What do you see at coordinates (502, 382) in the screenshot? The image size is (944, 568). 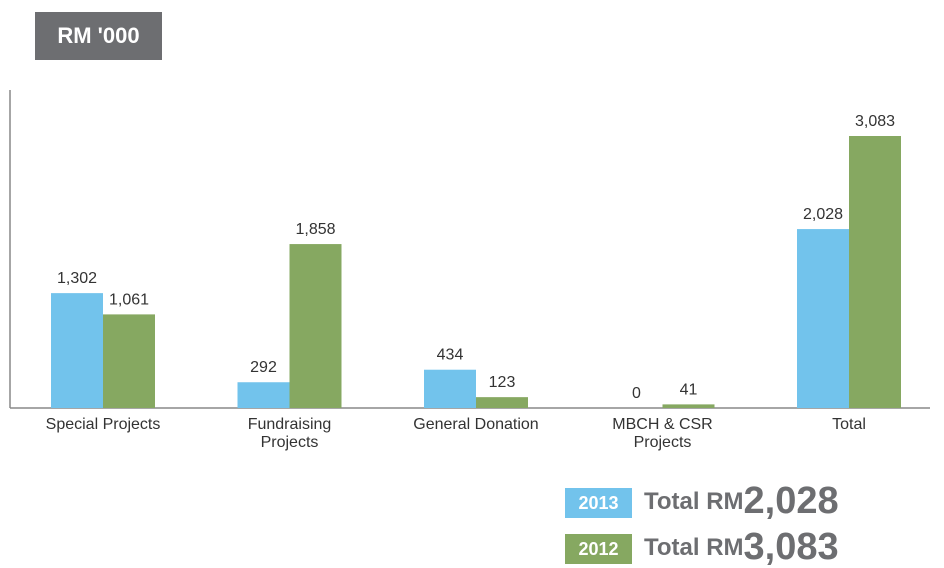 I see `value-label: 123` at bounding box center [502, 382].